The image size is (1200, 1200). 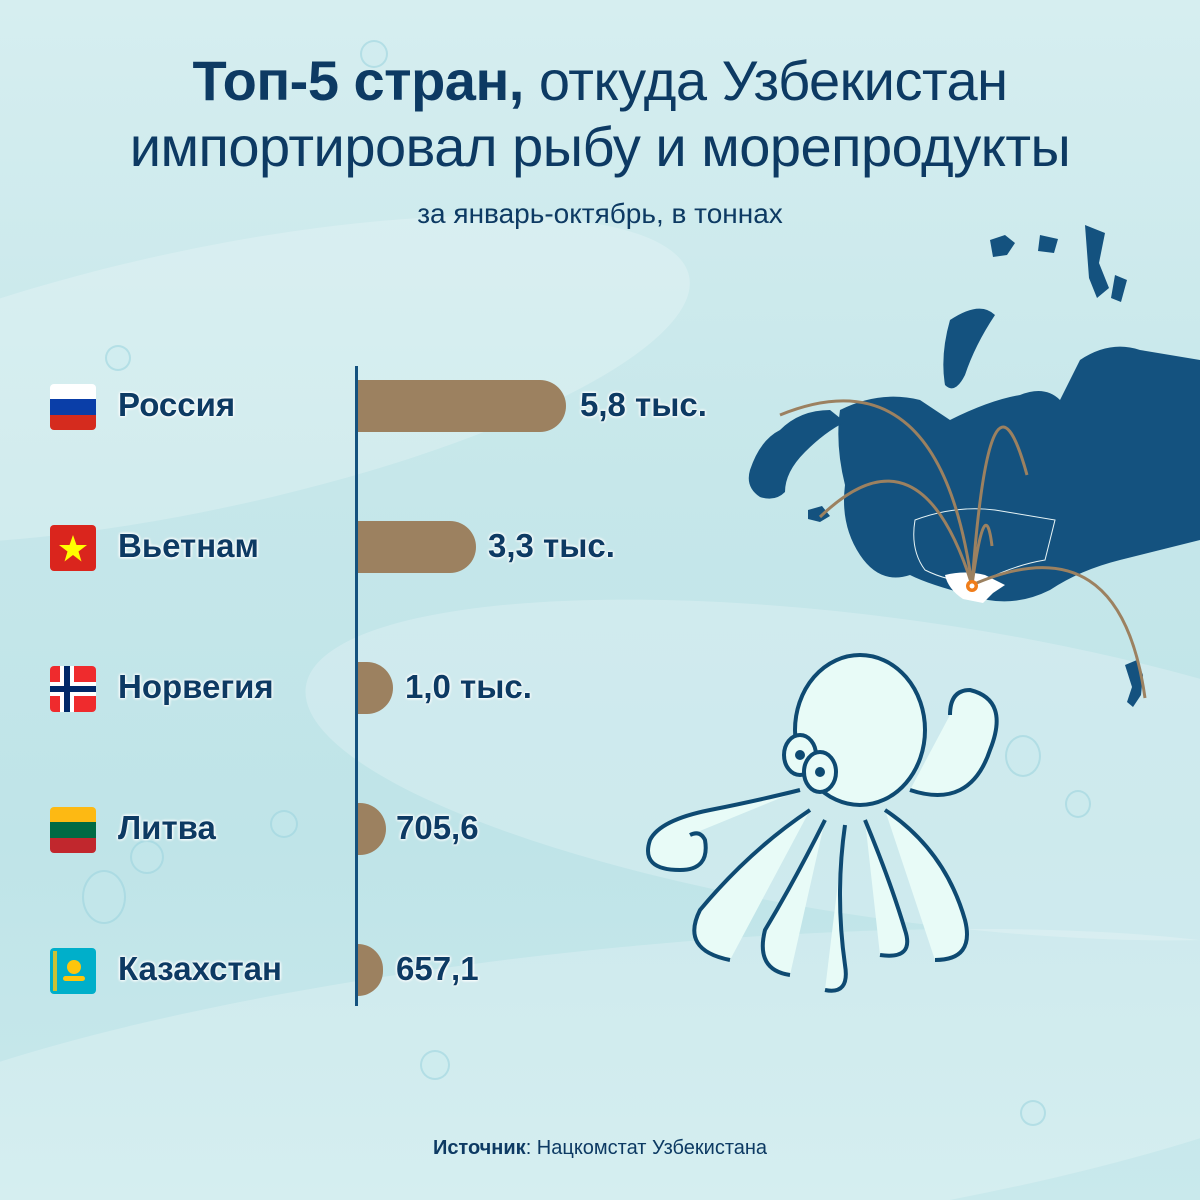 What do you see at coordinates (417, 547) in the screenshot?
I see `bar-vietnam` at bounding box center [417, 547].